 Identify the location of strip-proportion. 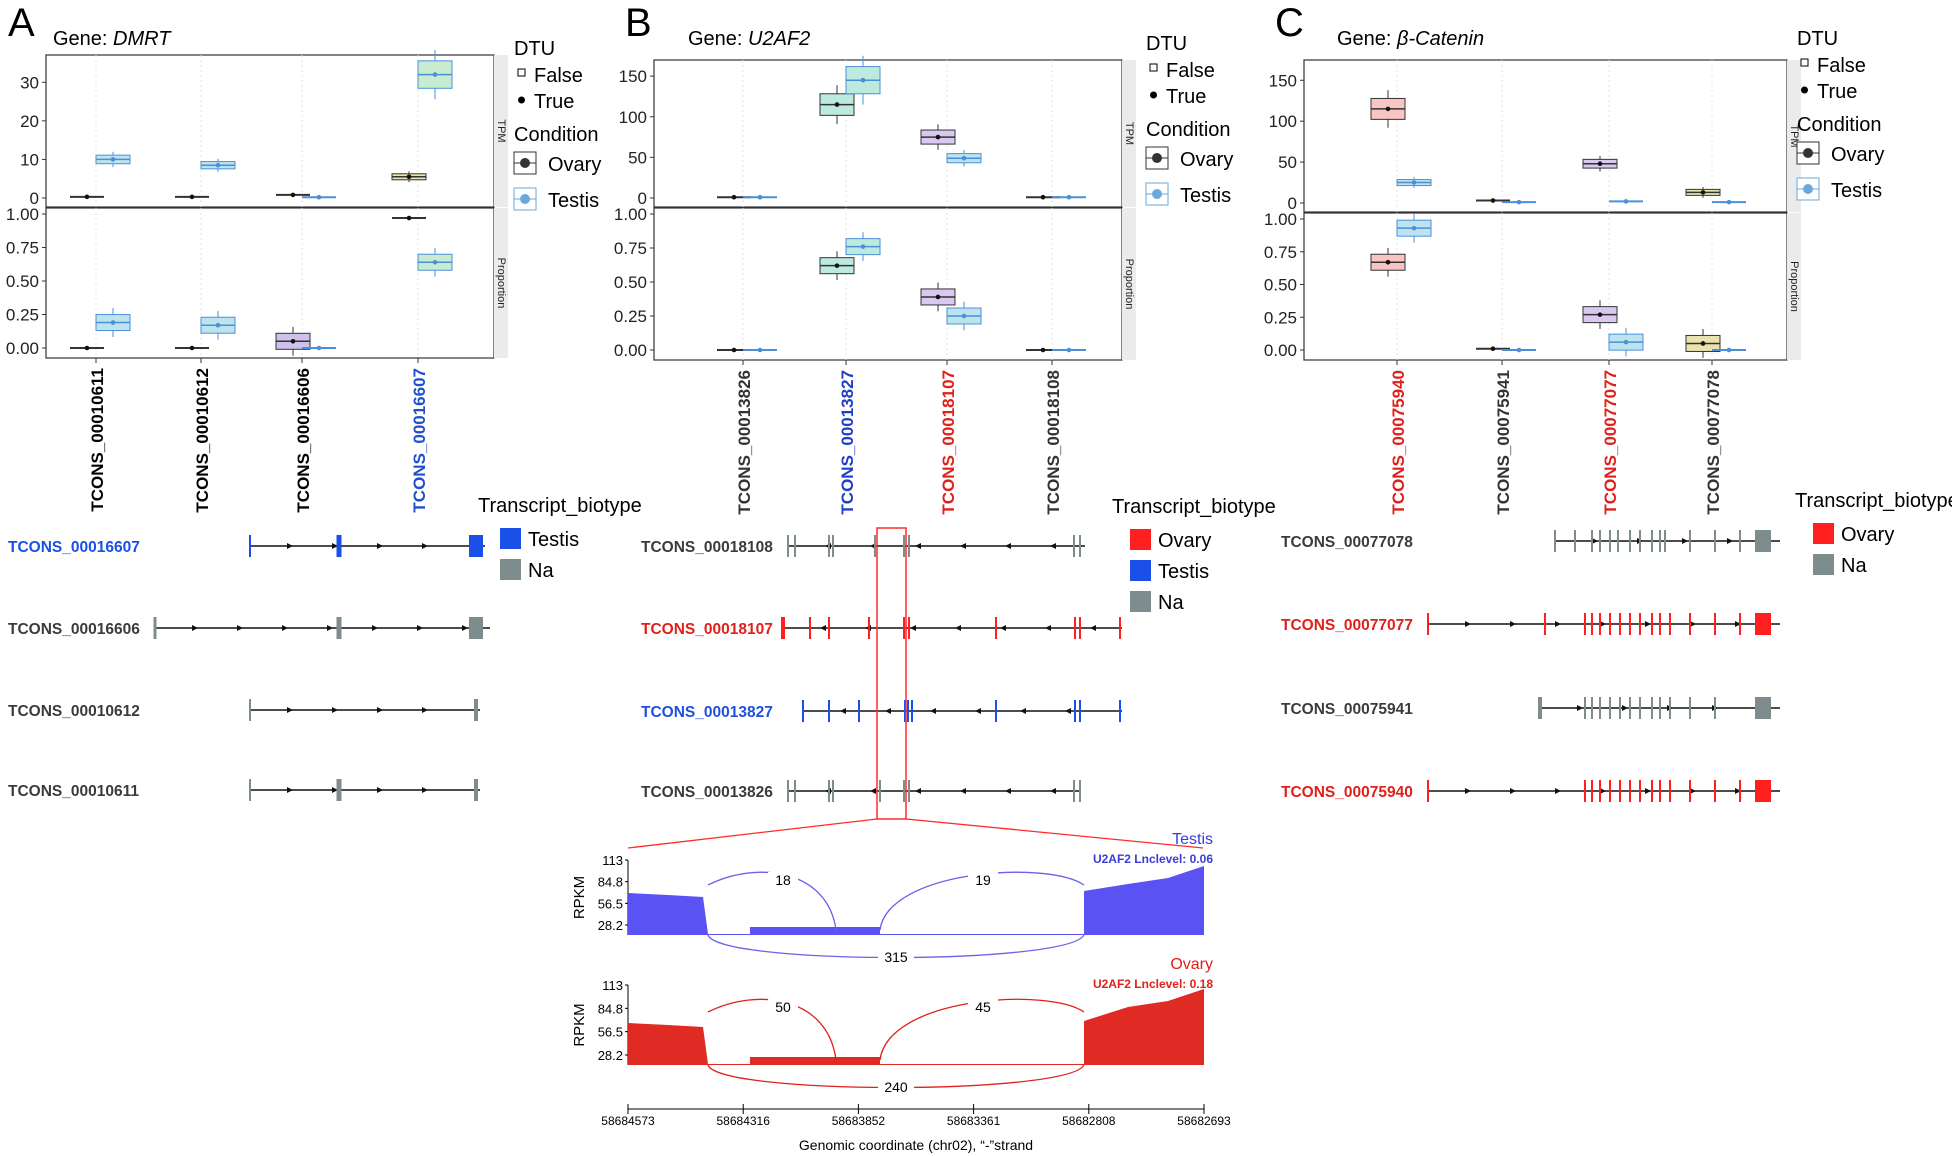
(501, 283).